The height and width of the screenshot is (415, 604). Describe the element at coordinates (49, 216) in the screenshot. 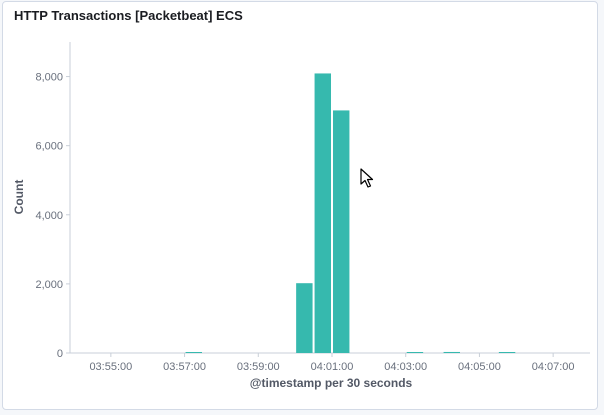

I see `y-tick-label: 4,000` at that location.